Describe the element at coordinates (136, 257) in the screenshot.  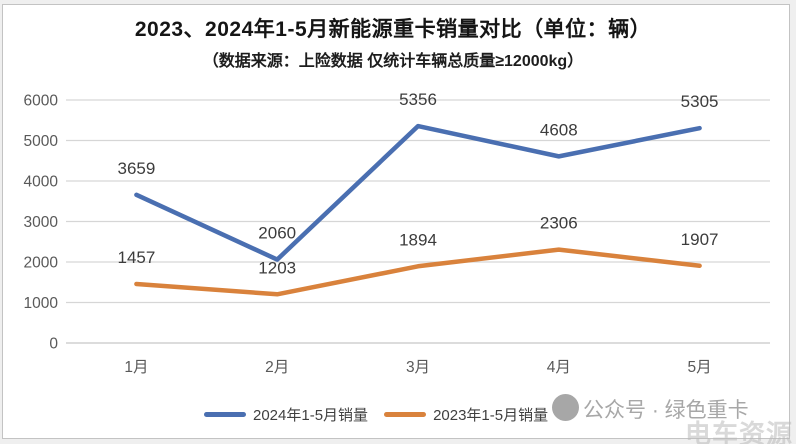
I see `data-label: 1457` at that location.